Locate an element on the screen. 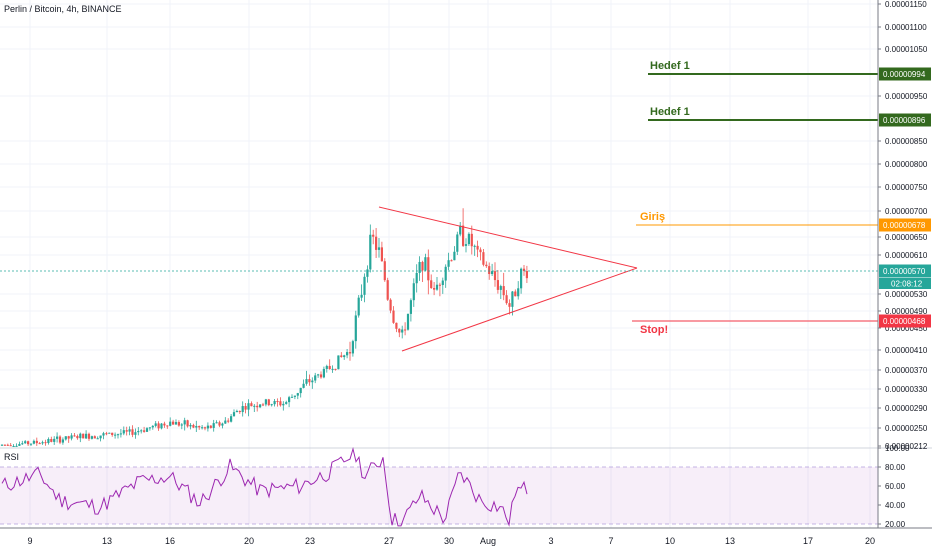 This screenshot has width=932, height=550. rsi-tick-label: 80.00 is located at coordinates (895, 467).